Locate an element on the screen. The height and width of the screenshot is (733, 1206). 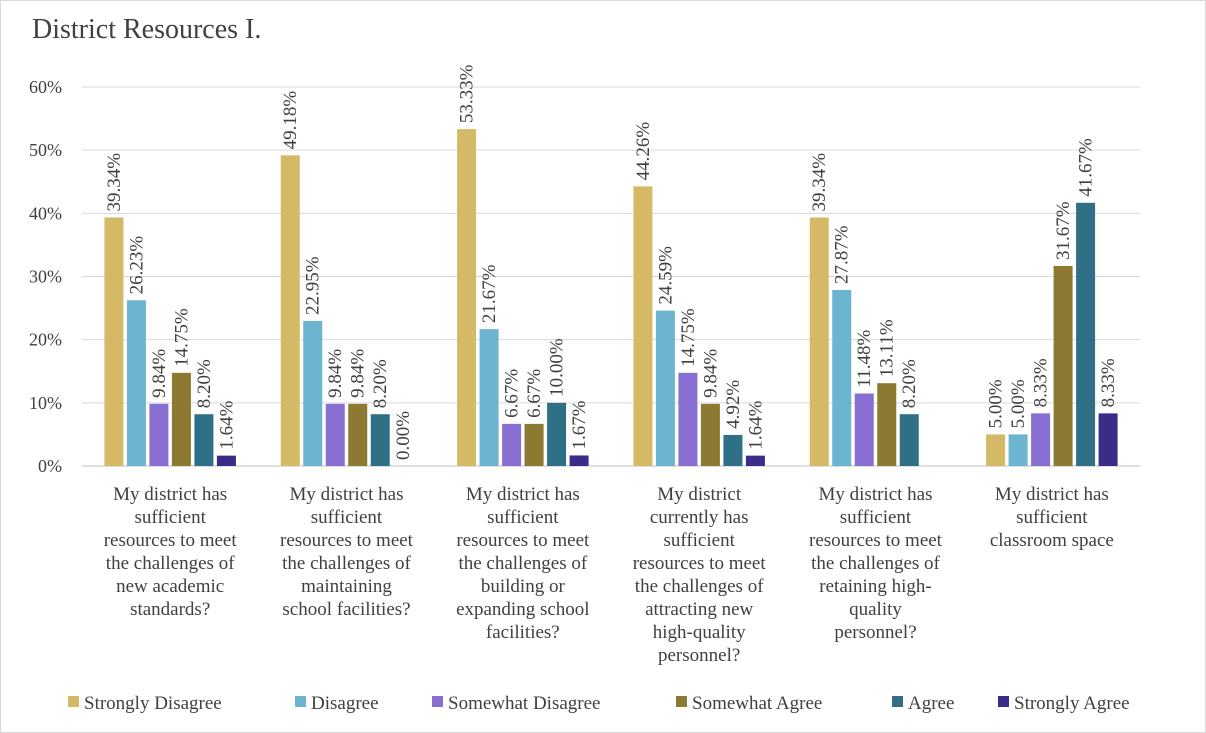
x-tick-label: expanding school is located at coordinates (523, 609).